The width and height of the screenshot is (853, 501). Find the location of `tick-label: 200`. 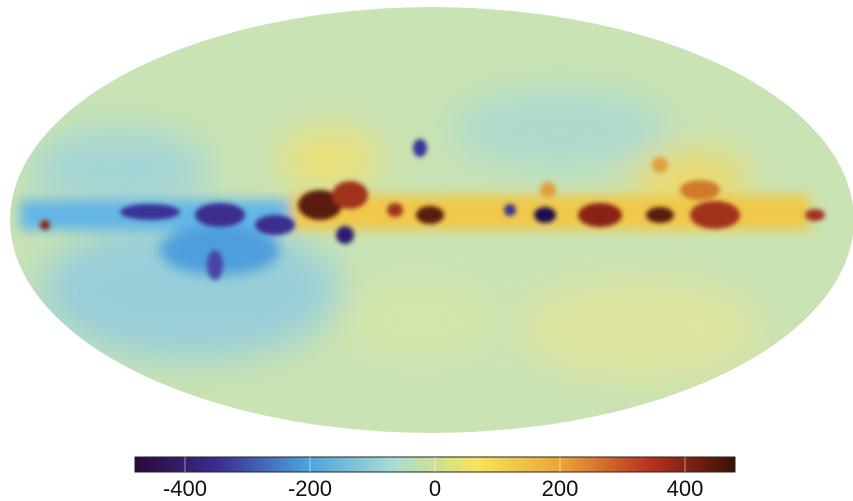

tick-label: 200 is located at coordinates (560, 488).